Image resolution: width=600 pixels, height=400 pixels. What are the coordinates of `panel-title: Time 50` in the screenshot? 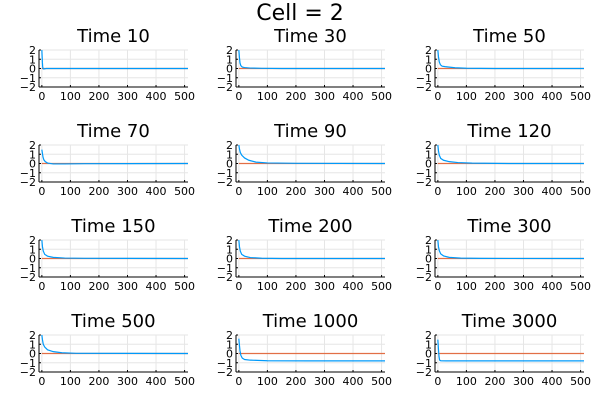 It's located at (509, 36).